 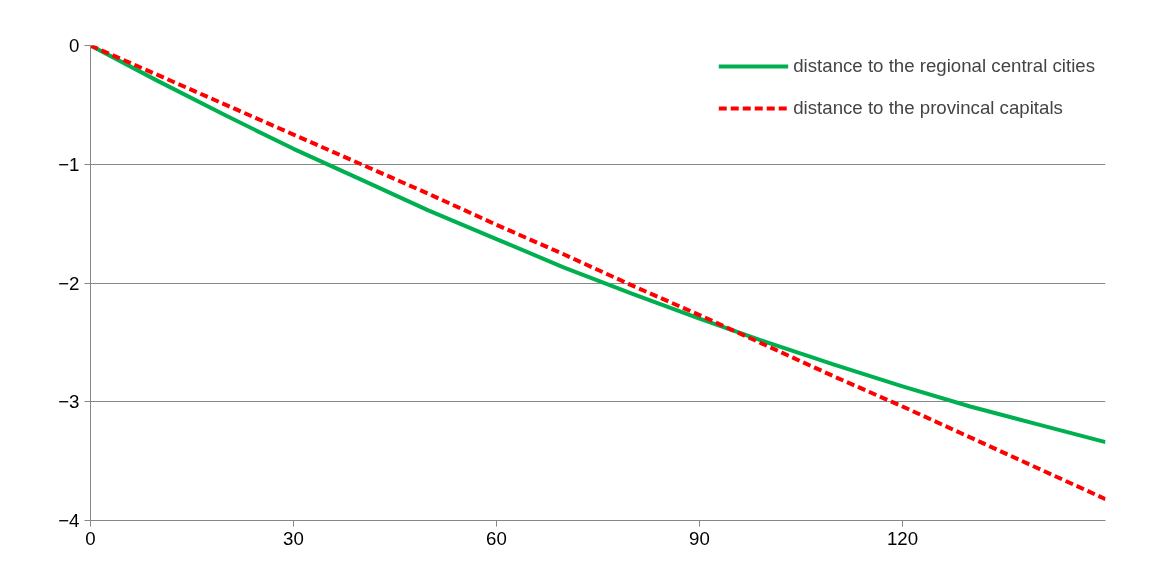 What do you see at coordinates (69, 402) in the screenshot?
I see `y-tick-label: −3` at bounding box center [69, 402].